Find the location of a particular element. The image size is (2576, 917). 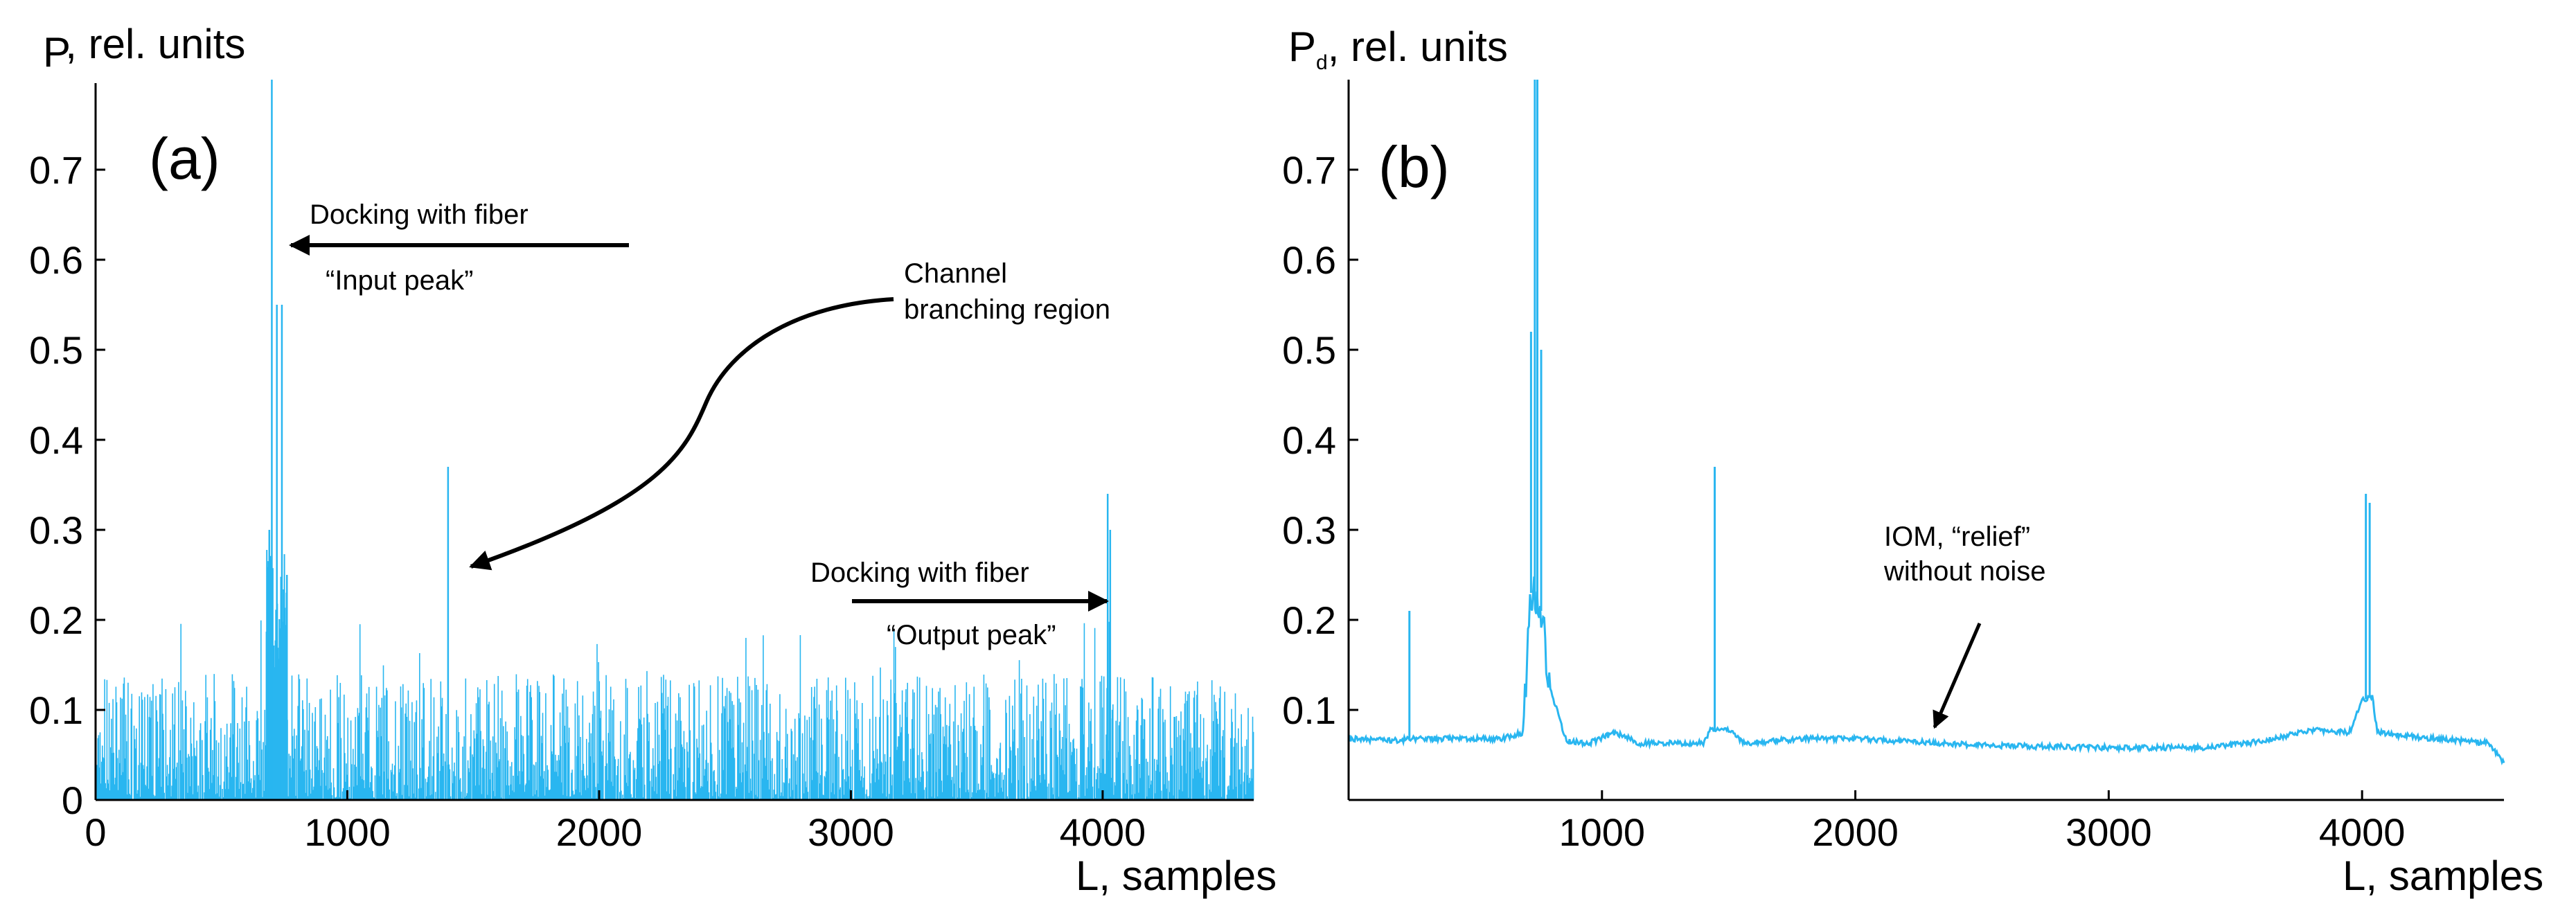

panel-a-ytick-label: 0.7 is located at coordinates (56, 170).